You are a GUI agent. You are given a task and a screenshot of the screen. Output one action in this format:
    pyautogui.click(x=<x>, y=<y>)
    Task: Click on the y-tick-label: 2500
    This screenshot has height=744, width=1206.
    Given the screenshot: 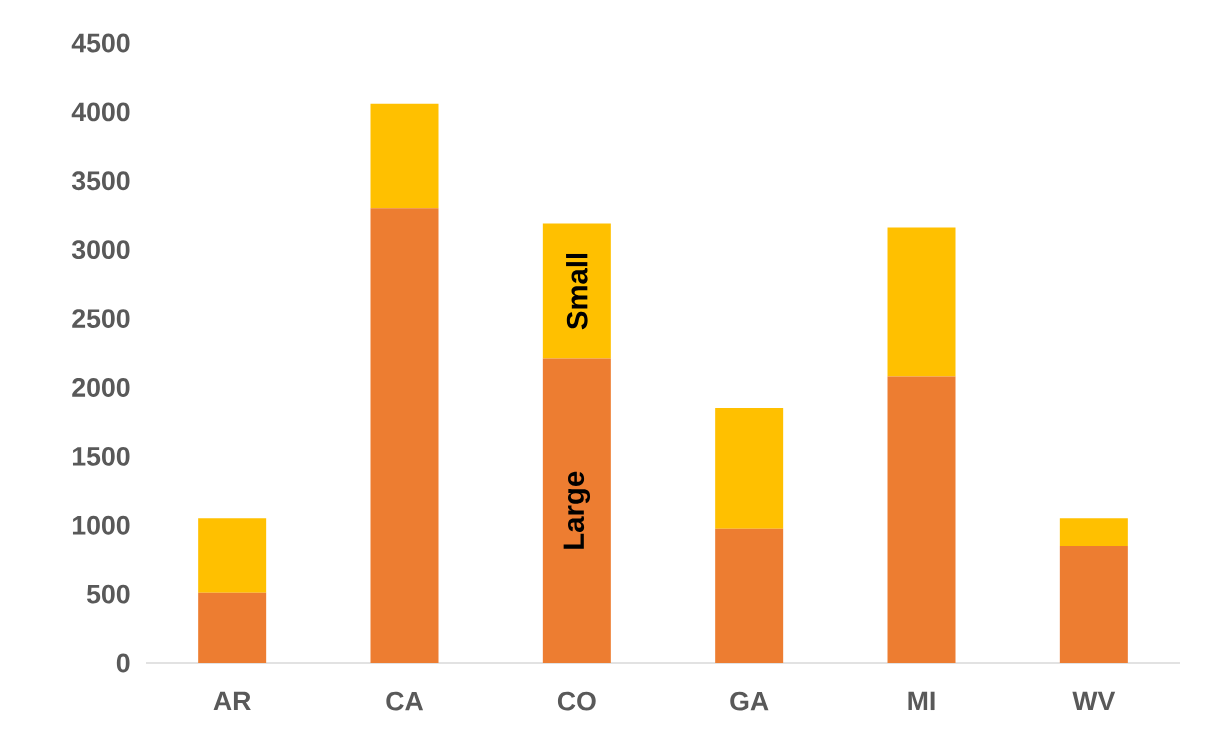 What is the action you would take?
    pyautogui.click(x=101, y=318)
    